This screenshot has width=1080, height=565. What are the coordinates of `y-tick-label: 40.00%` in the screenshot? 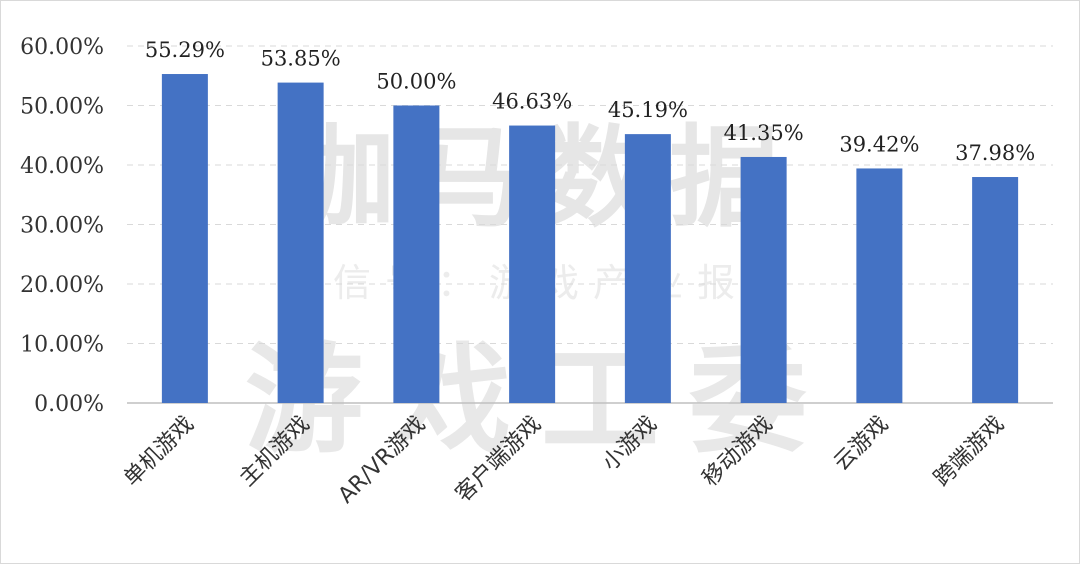 It's located at (62, 166).